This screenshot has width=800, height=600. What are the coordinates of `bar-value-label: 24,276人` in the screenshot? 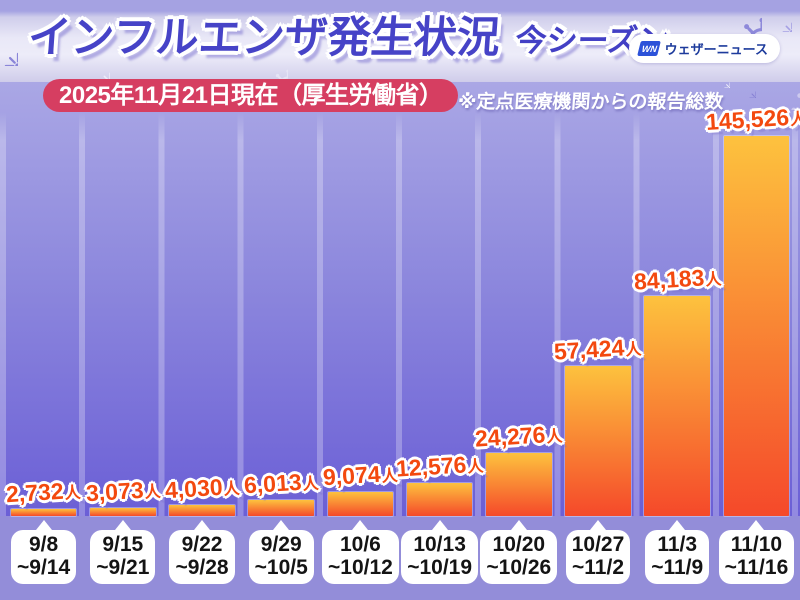 It's located at (518, 436).